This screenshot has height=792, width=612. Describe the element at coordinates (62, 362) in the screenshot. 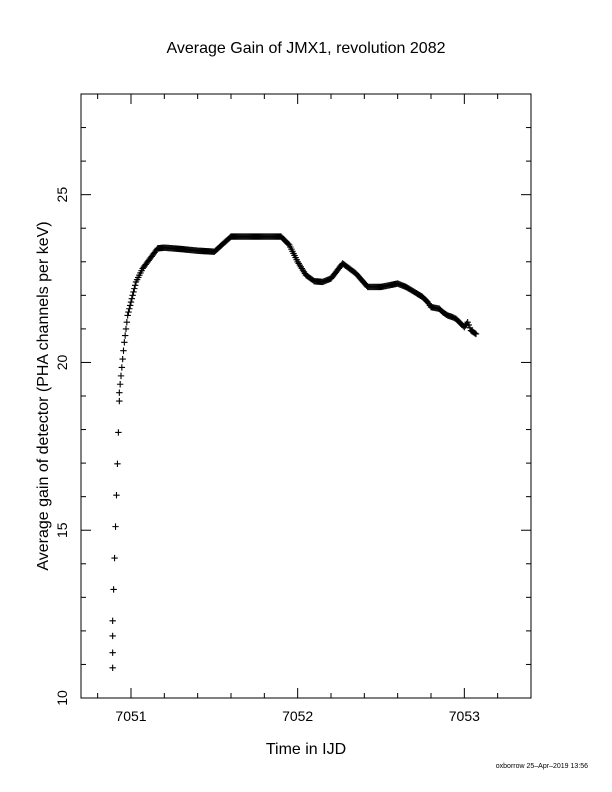

I see `y-tick-label: 20` at that location.